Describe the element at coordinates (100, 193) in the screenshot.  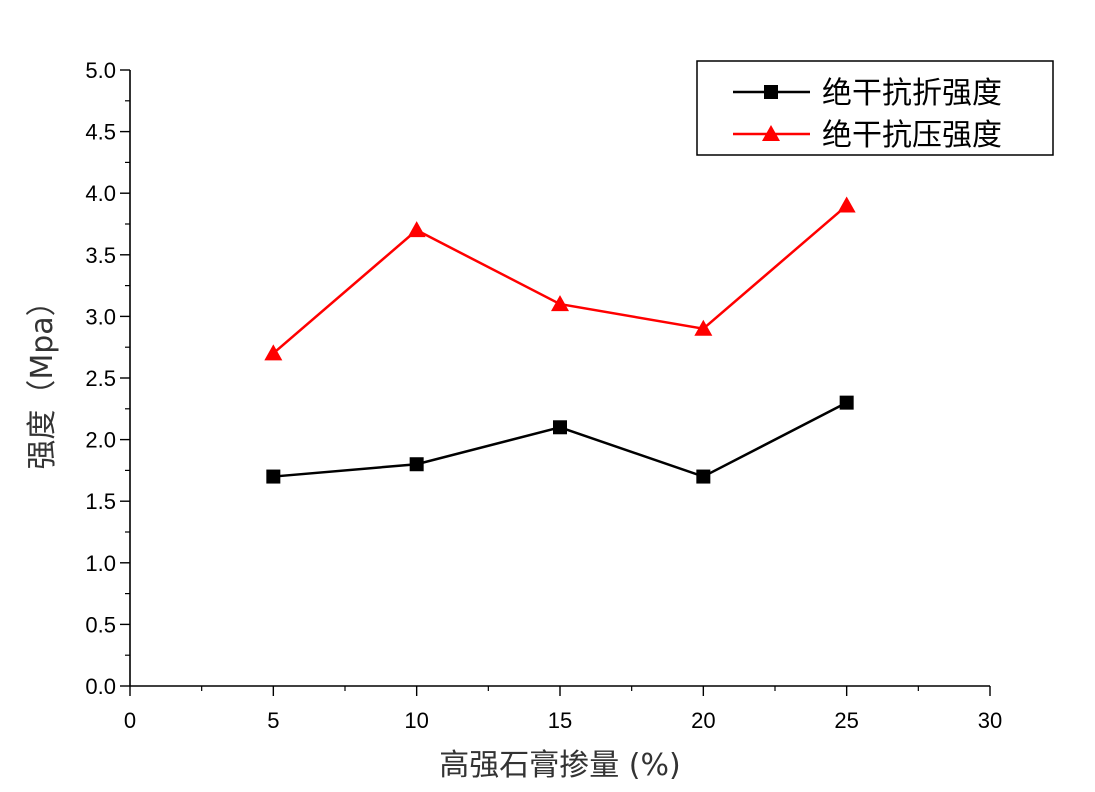
I see `y-tick-label: 4.0` at that location.